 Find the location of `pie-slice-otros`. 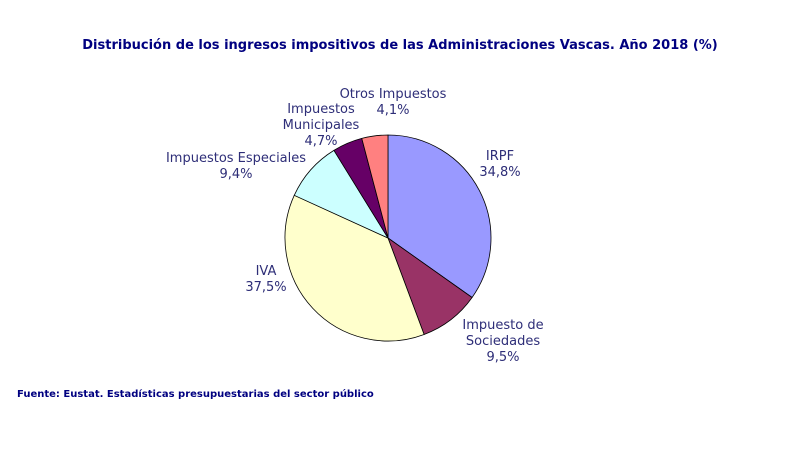

pie-slice-otros is located at coordinates (375, 186).